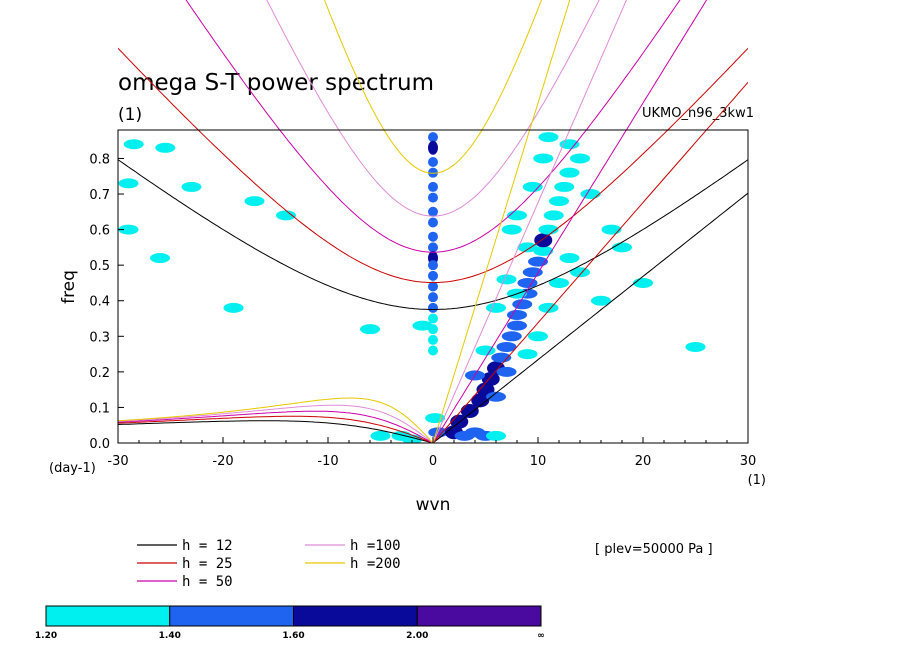 The width and height of the screenshot is (904, 654). I want to click on y-axis: 0.0 0.1 0.2 0.3 0.4 0.5 0.6 0.7 0.8, so click(106, 302).